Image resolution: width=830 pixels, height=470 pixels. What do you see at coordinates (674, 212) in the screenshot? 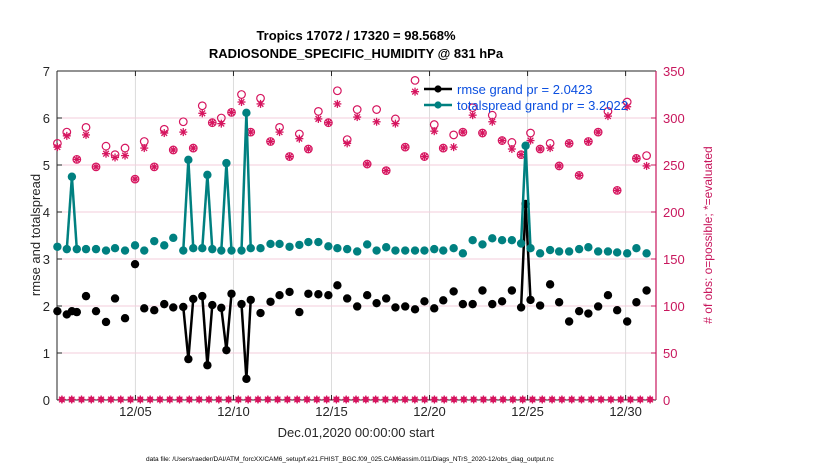
I see `right-y-tick-label: 200` at bounding box center [674, 212].